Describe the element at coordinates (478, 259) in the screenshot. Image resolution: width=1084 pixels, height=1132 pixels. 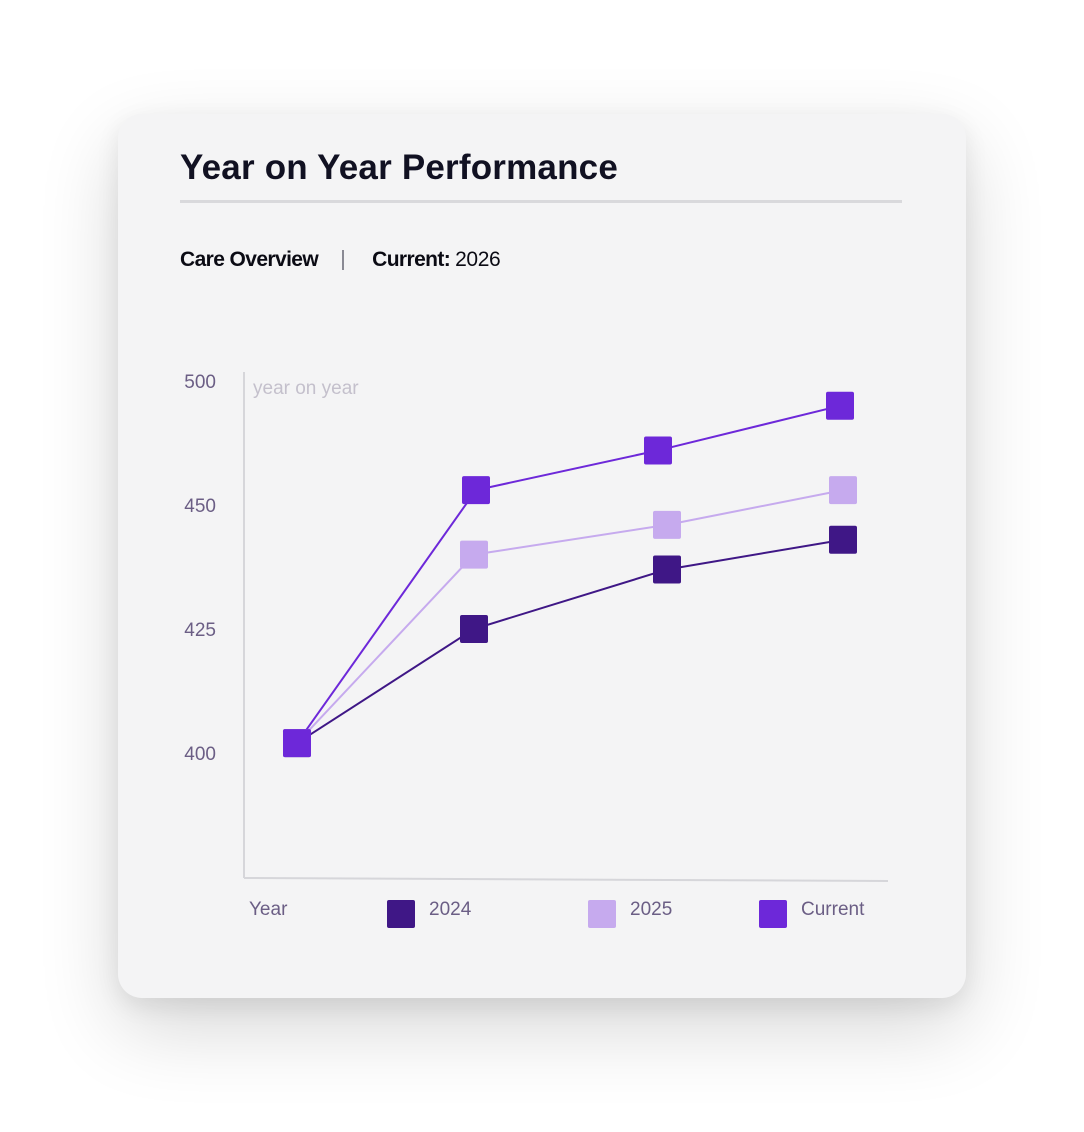
I see `current-value: 2026` at that location.